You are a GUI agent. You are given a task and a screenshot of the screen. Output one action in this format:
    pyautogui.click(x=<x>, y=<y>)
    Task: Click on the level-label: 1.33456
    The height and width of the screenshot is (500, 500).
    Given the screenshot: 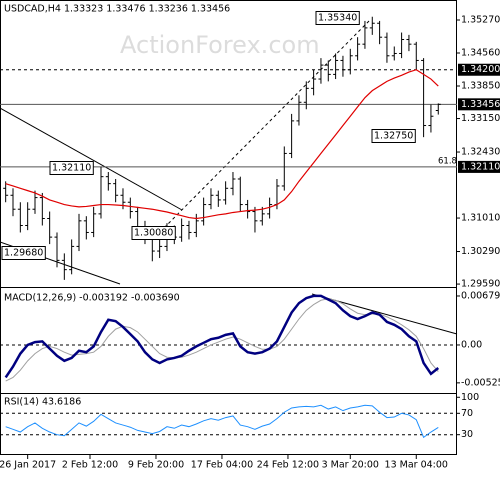 What is the action you would take?
    pyautogui.click(x=480, y=104)
    